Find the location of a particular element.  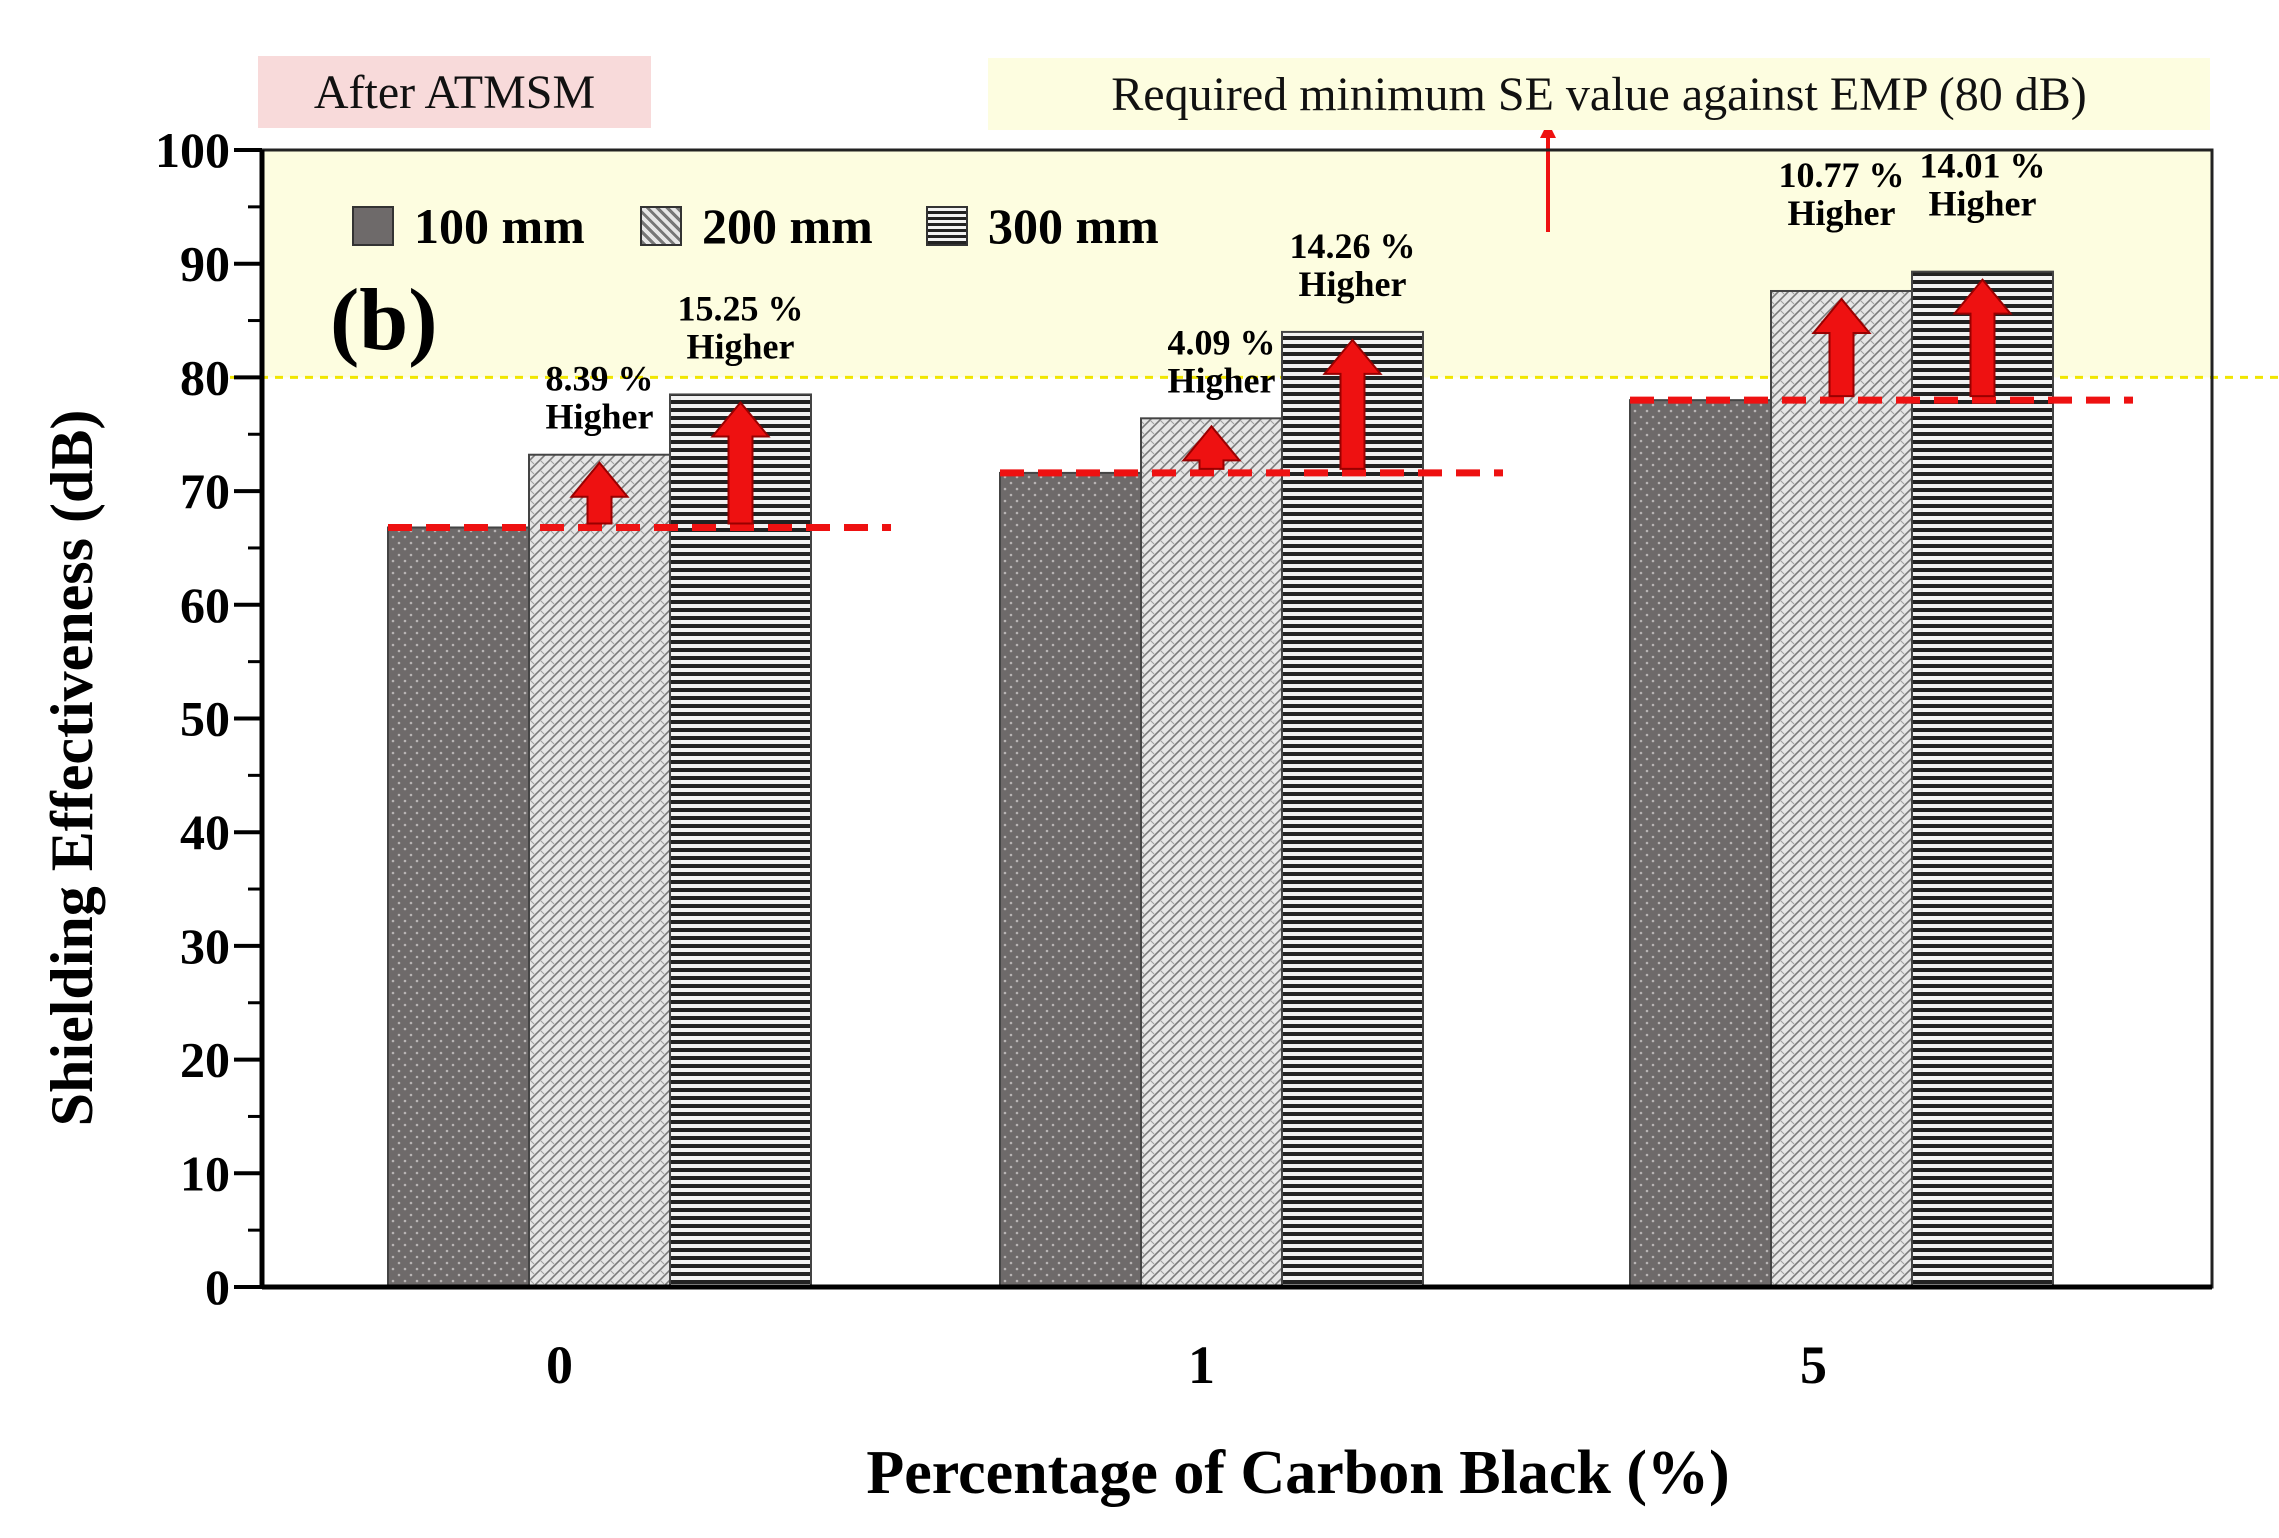

legend-swatch-300mm is located at coordinates (947, 226).